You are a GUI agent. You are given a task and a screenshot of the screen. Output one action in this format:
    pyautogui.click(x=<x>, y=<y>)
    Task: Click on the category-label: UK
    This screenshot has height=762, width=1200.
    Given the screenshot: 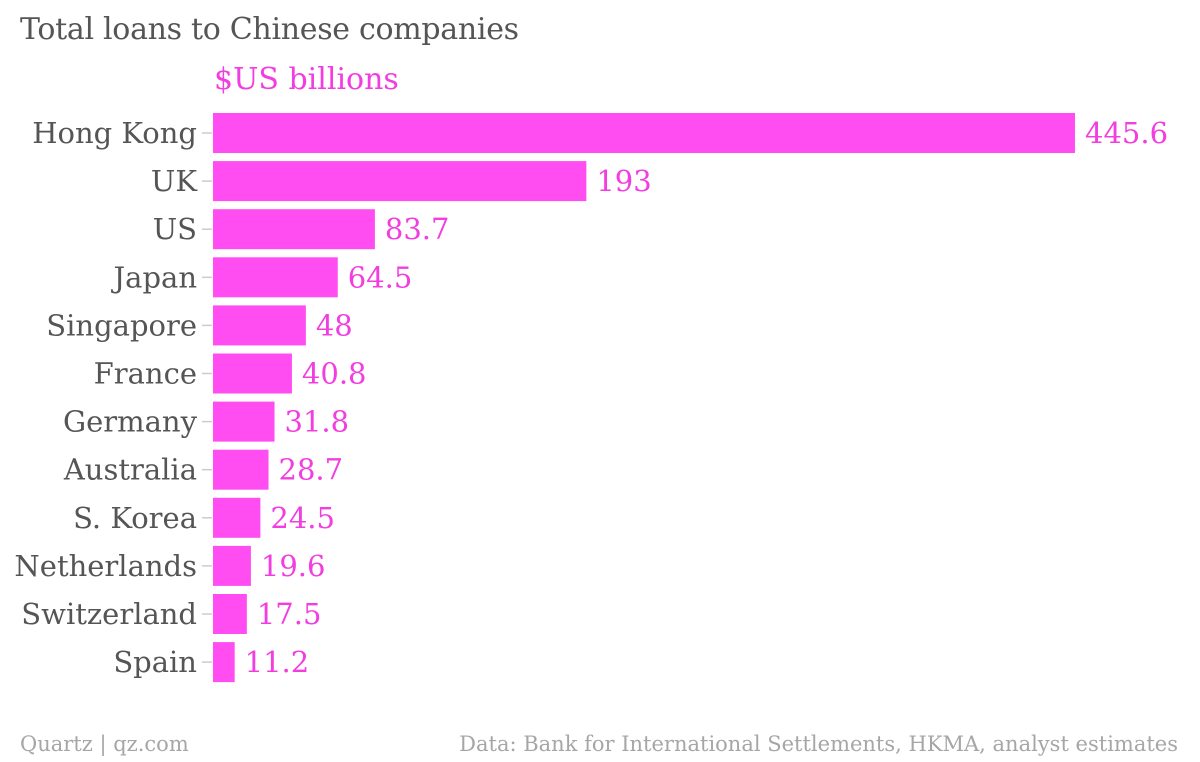 What is the action you would take?
    pyautogui.click(x=174, y=181)
    